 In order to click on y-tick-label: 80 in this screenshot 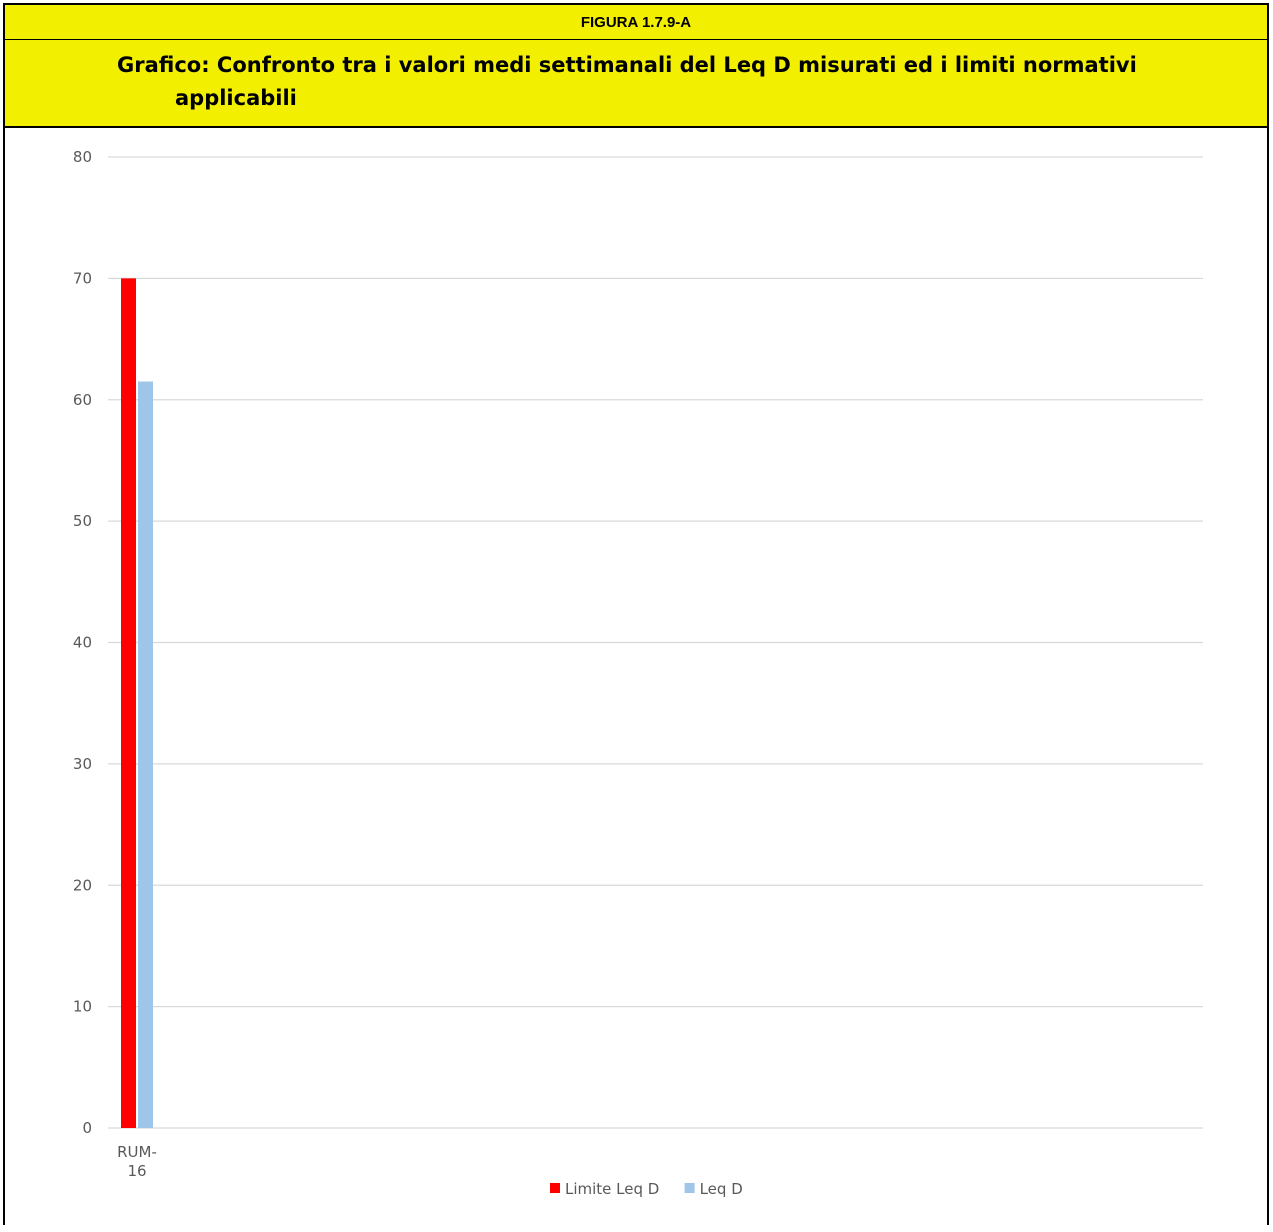, I will do `click(82, 157)`.